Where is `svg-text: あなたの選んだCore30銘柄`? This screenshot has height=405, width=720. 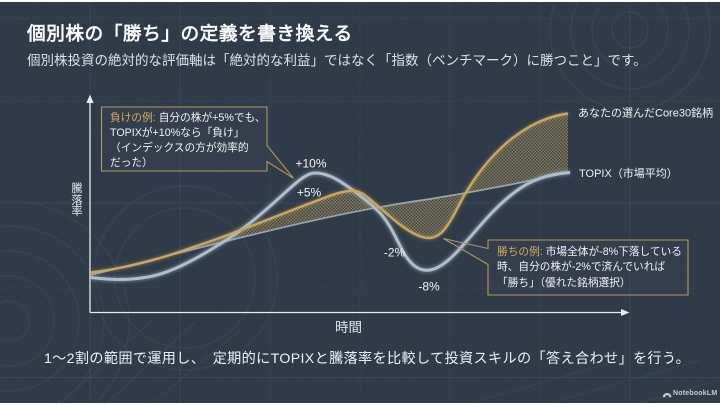
svg-text: あなたの選んだCore30銘柄 is located at coordinates (645, 113).